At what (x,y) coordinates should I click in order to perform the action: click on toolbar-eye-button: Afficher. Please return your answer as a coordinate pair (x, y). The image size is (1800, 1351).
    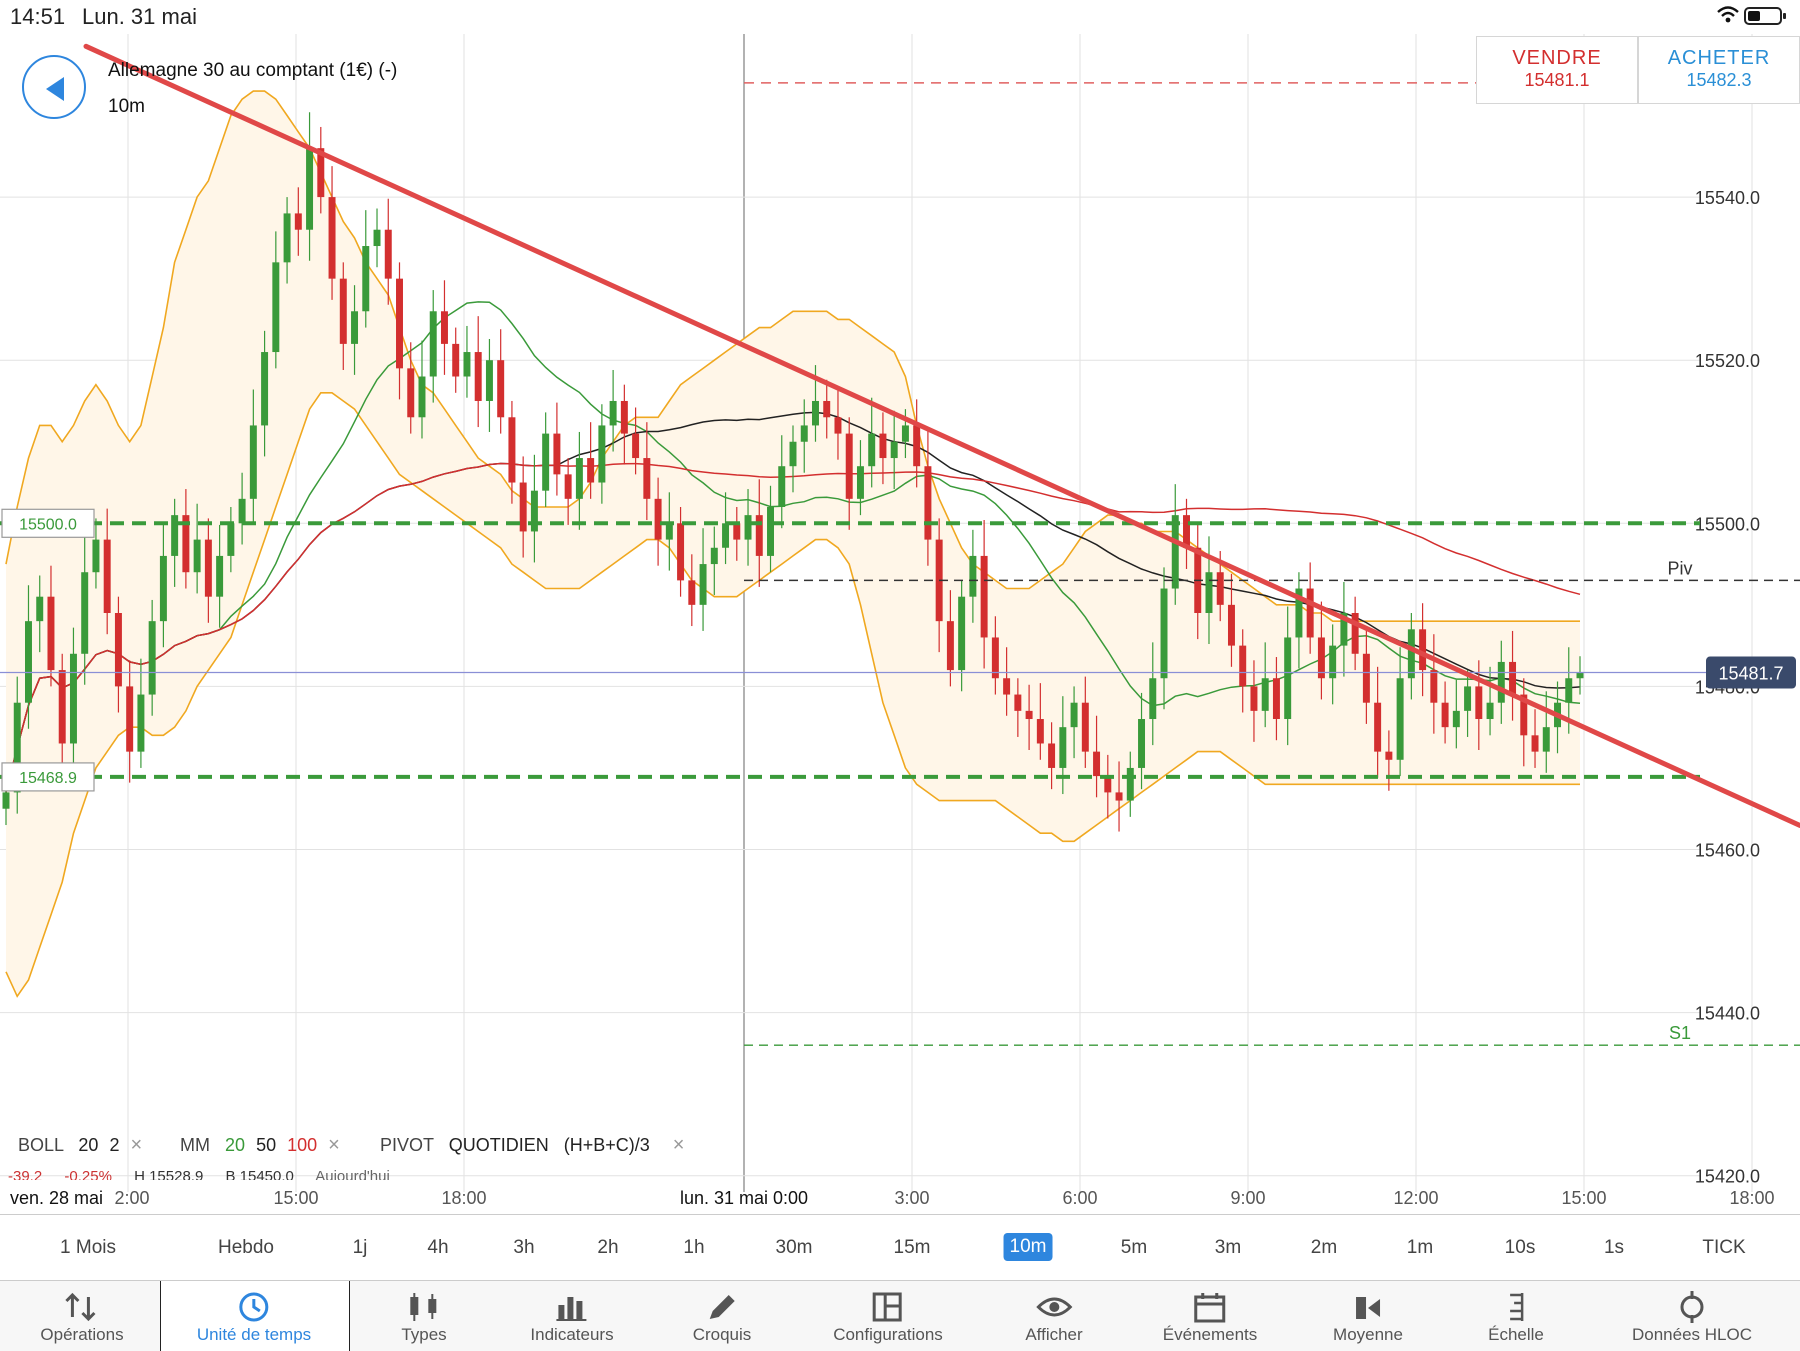
    Looking at the image, I should click on (1054, 1316).